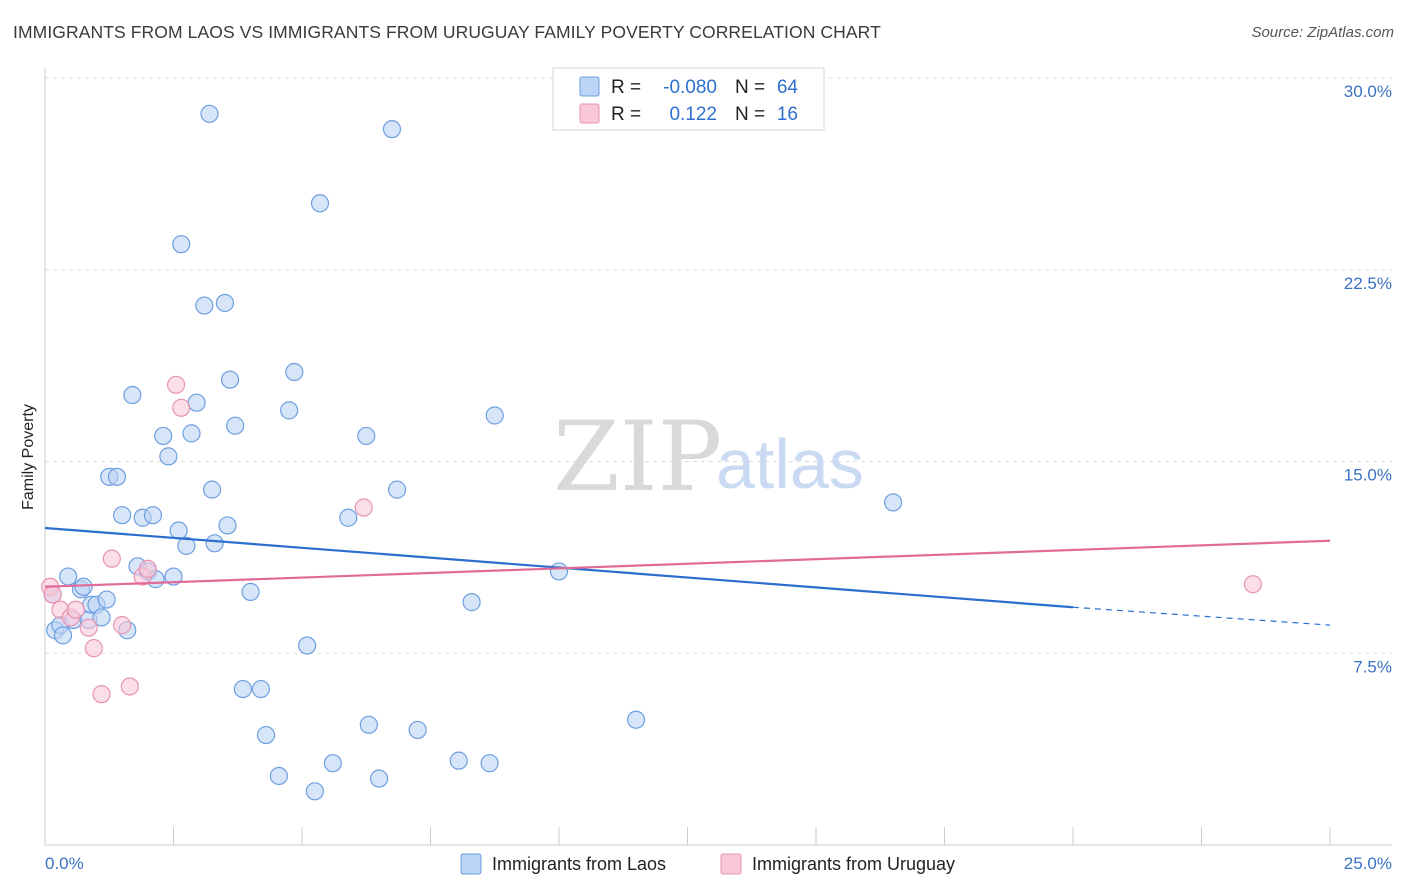 This screenshot has height=892, width=1406. Describe the element at coordinates (688, 99) in the screenshot. I see `stats-legend: R = -0.080 N = 64 R = 0.122 N = 16` at that location.